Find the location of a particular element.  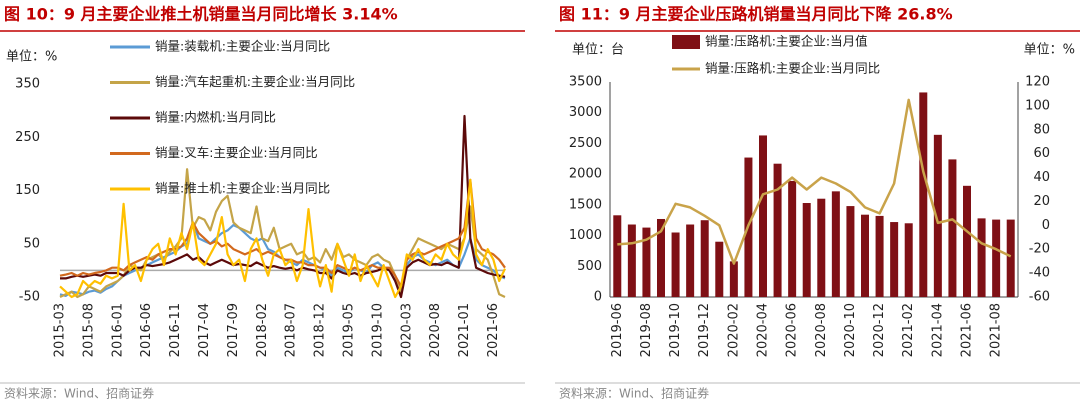

x-tick-label: 2018-02 is located at coordinates (262, 330).